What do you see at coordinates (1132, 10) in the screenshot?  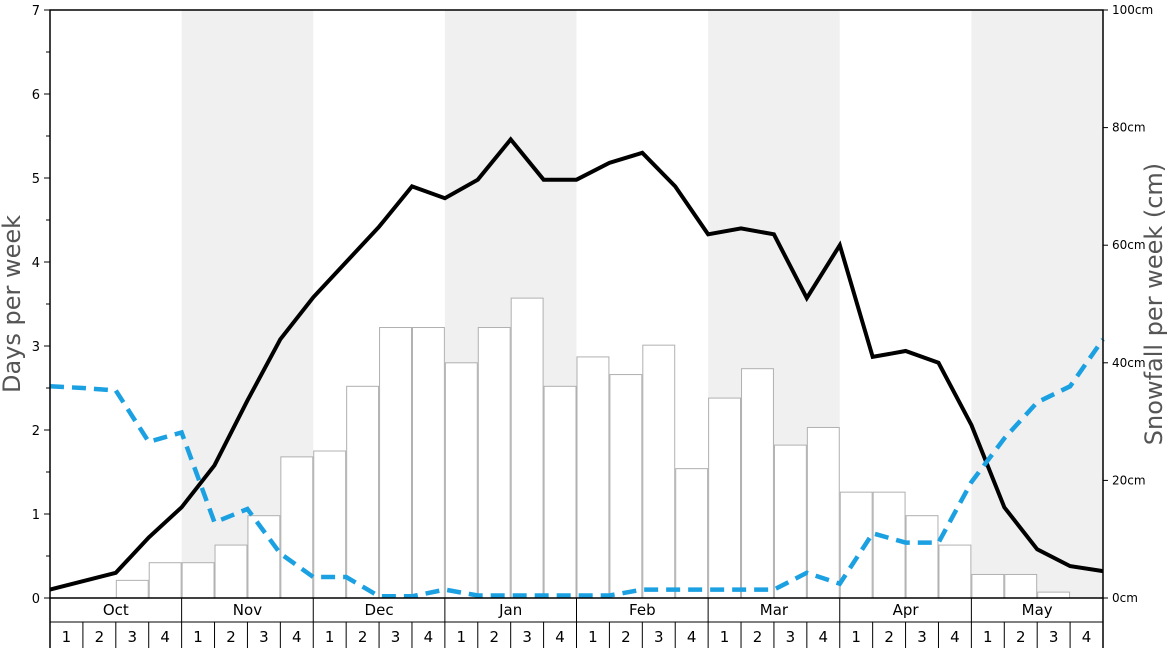 I see `right-tick-label: 100cm` at bounding box center [1132, 10].